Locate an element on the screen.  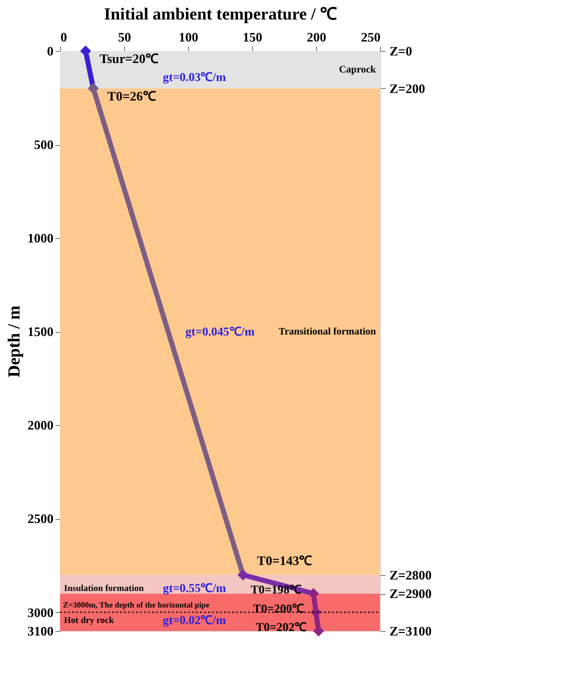
band-label: Insulation formation is located at coordinates (104, 587).